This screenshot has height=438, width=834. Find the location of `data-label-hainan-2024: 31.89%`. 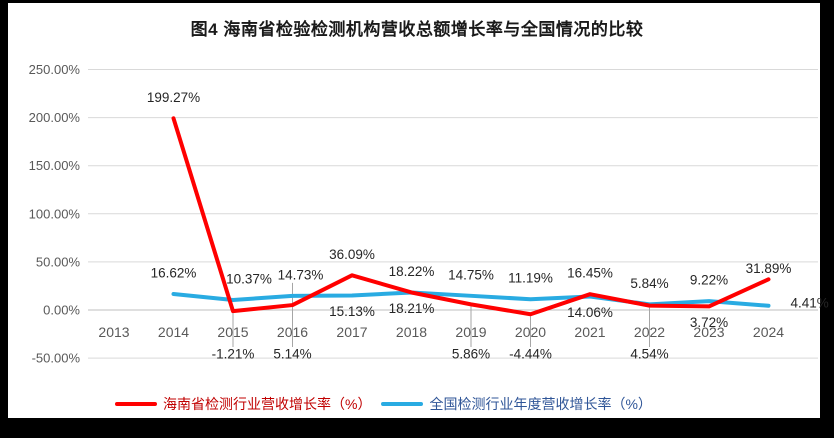

data-label-hainan-2024: 31.89% is located at coordinates (769, 268).